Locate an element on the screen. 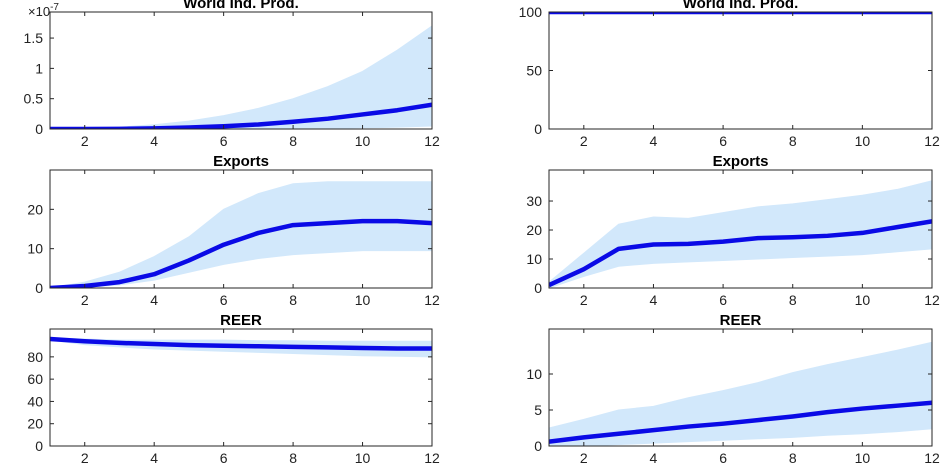 Image resolution: width=950 pixels, height=474 pixels. subplot: 2 4 6 8 10 12 0 20 40 60 80 REER is located at coordinates (233, 389).